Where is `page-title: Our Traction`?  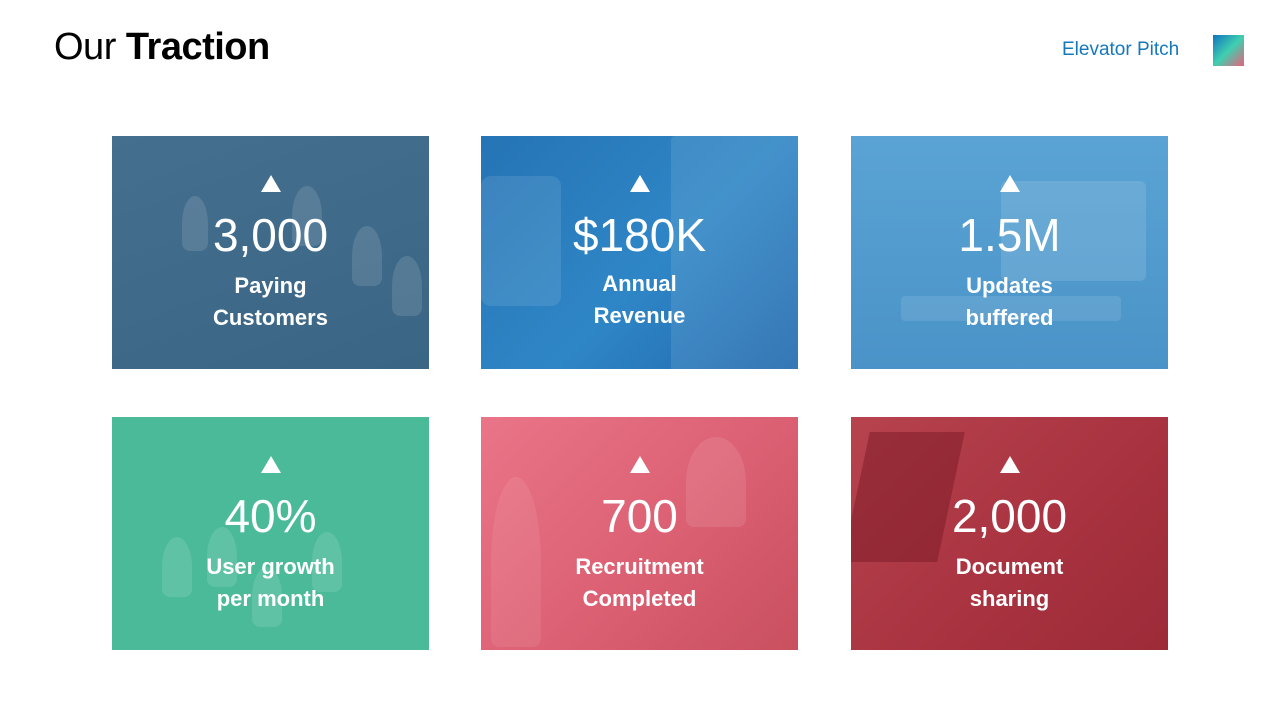
page-title: Our Traction is located at coordinates (162, 47).